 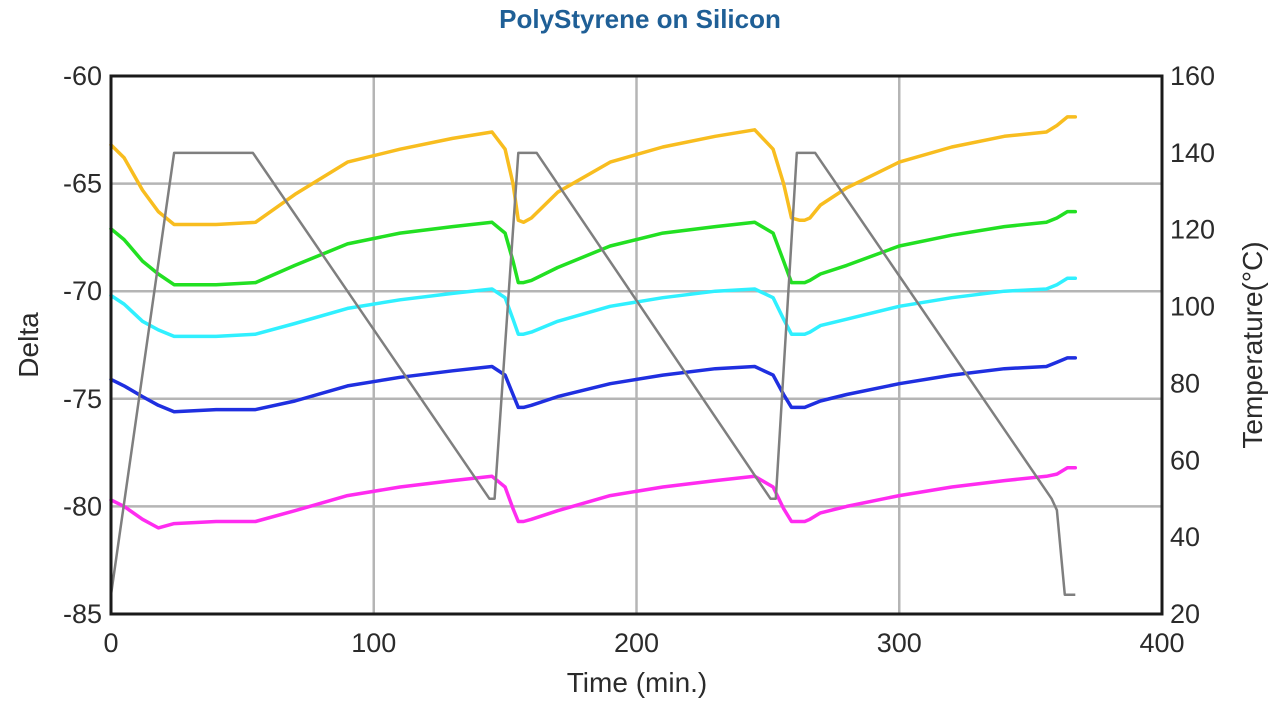 I want to click on y2-tick-label: 40, so click(x=1185, y=537).